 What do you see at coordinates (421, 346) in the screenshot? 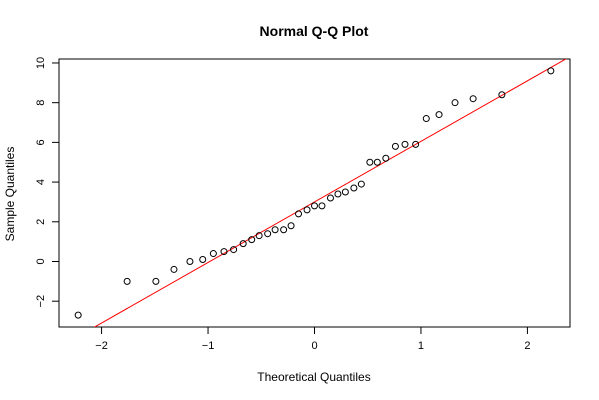
I see `x-tick-label: 1` at bounding box center [421, 346].